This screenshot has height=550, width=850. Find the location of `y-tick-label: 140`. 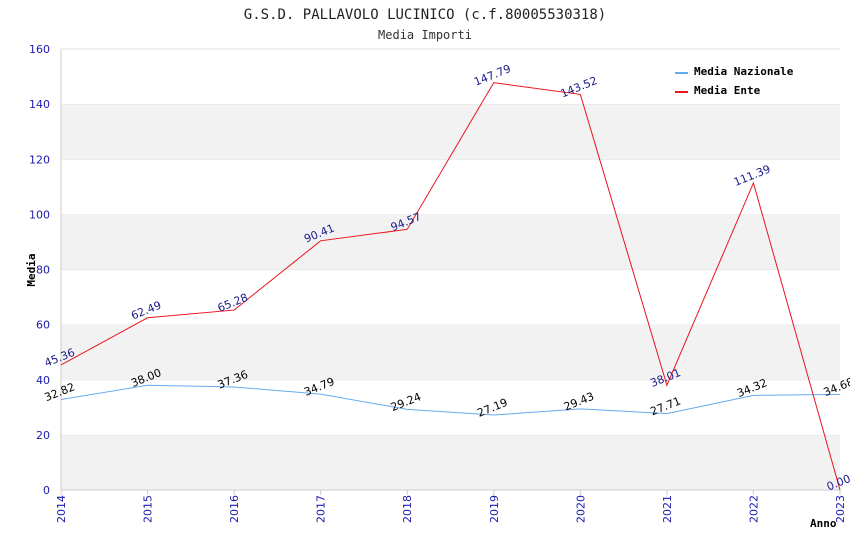

y-tick-label: 140 is located at coordinates (39, 104).